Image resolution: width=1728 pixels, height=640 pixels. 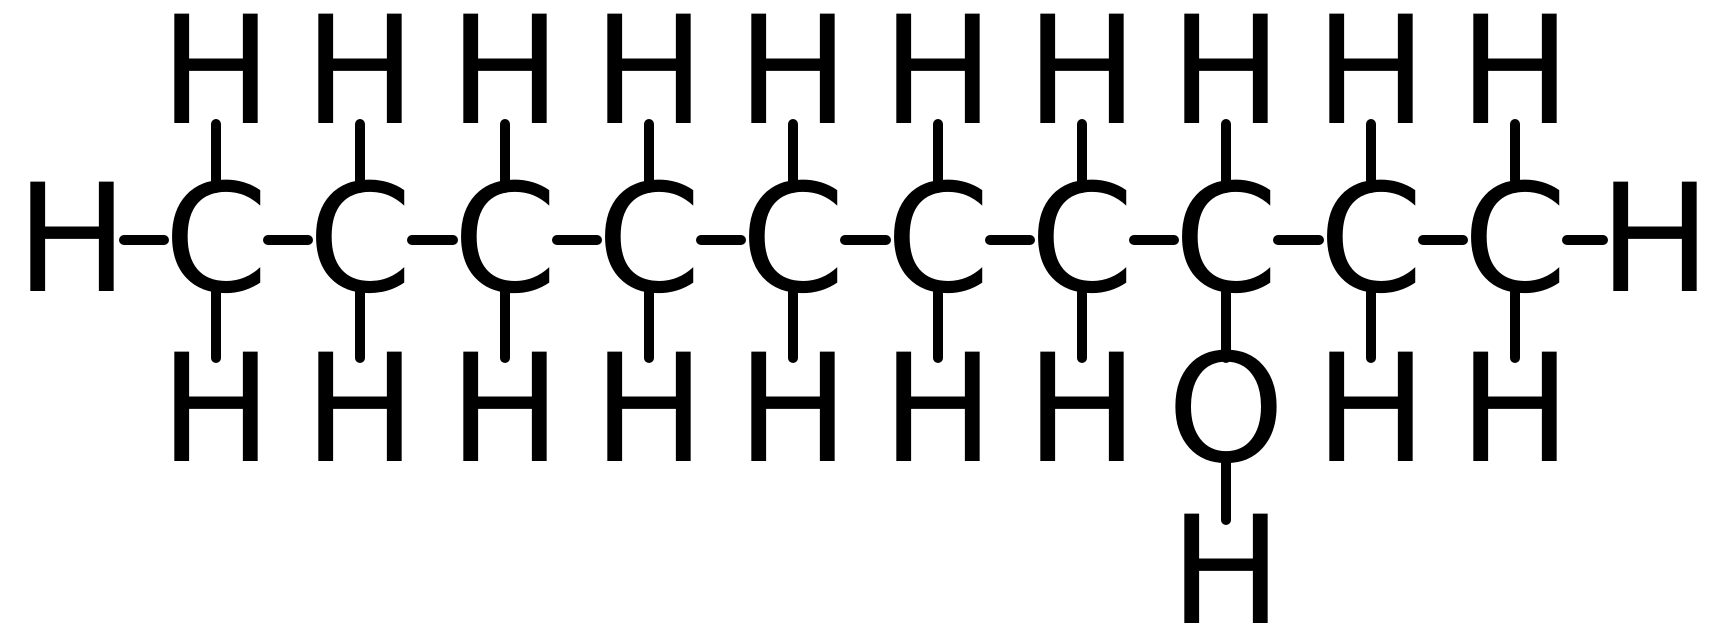 I want to click on atom-h-bot-10: H, so click(x=1515, y=410).